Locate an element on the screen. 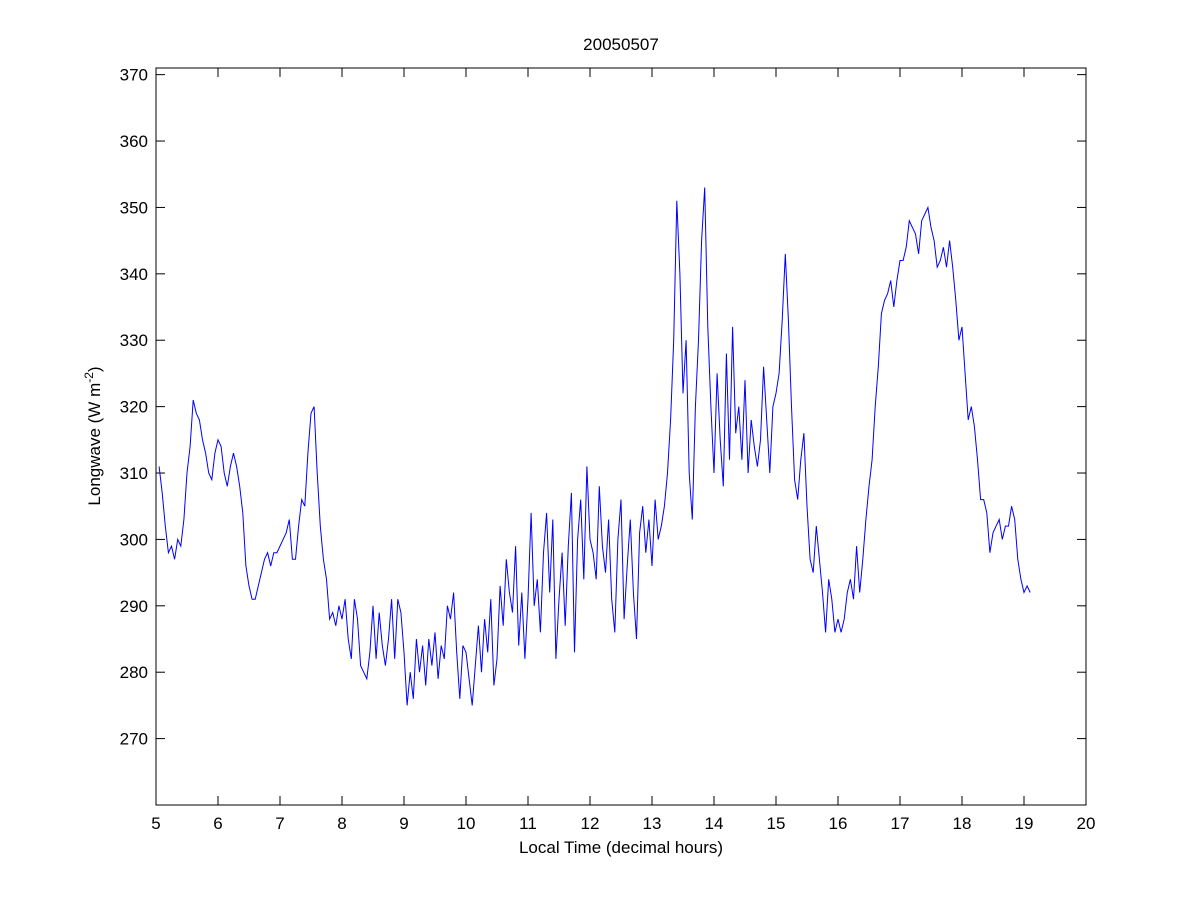  y-tick-label: 280 is located at coordinates (134, 672).